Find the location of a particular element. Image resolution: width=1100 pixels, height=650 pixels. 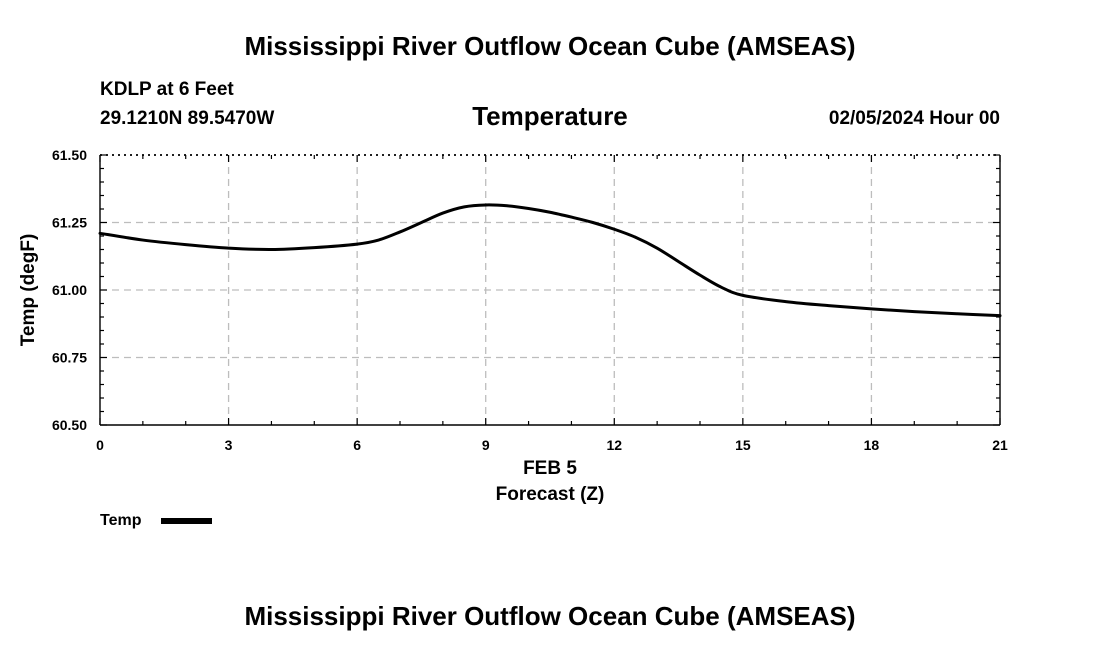

y-tick-label: 61.50 is located at coordinates (69, 155).